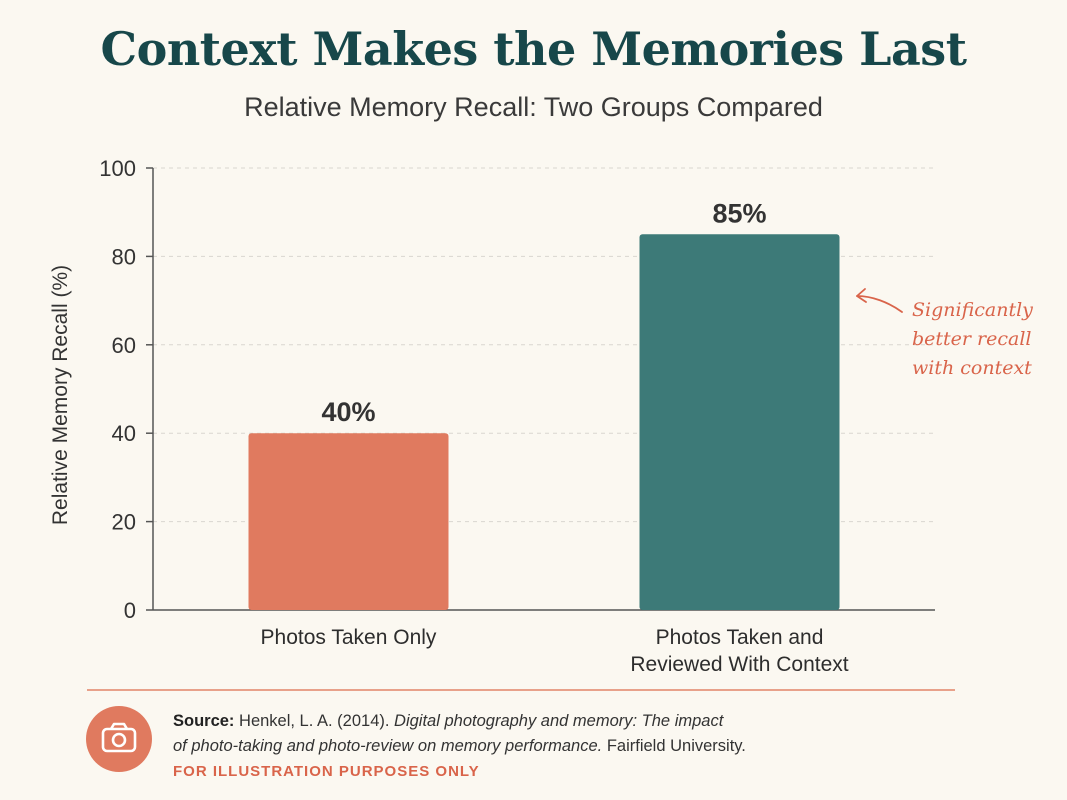  Describe the element at coordinates (739, 664) in the screenshot. I see `x-tick-label: Reviewed With Context` at that location.